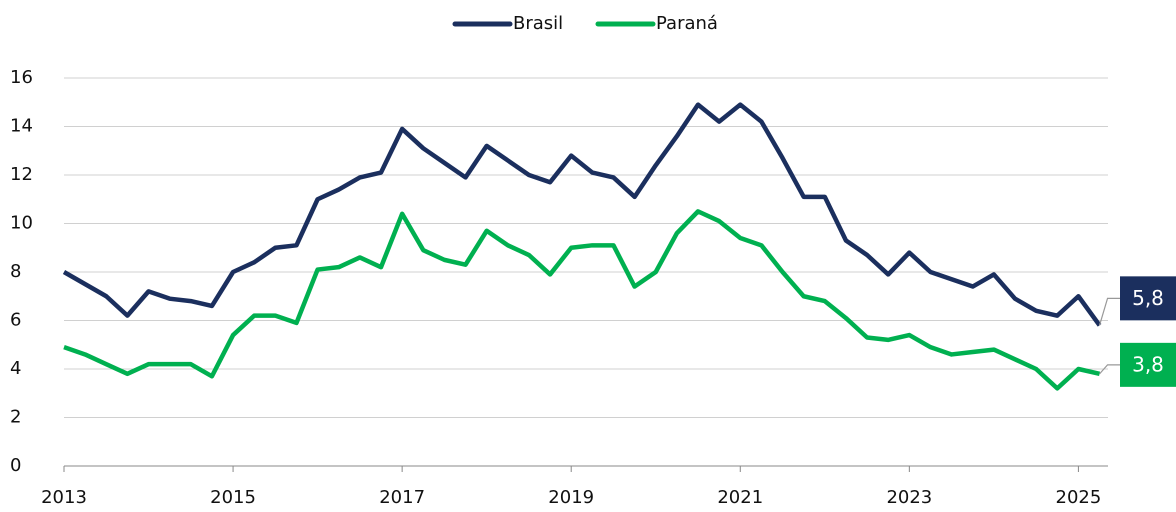  Describe the element at coordinates (15, 368) in the screenshot. I see `y-tick-label: 4` at that location.